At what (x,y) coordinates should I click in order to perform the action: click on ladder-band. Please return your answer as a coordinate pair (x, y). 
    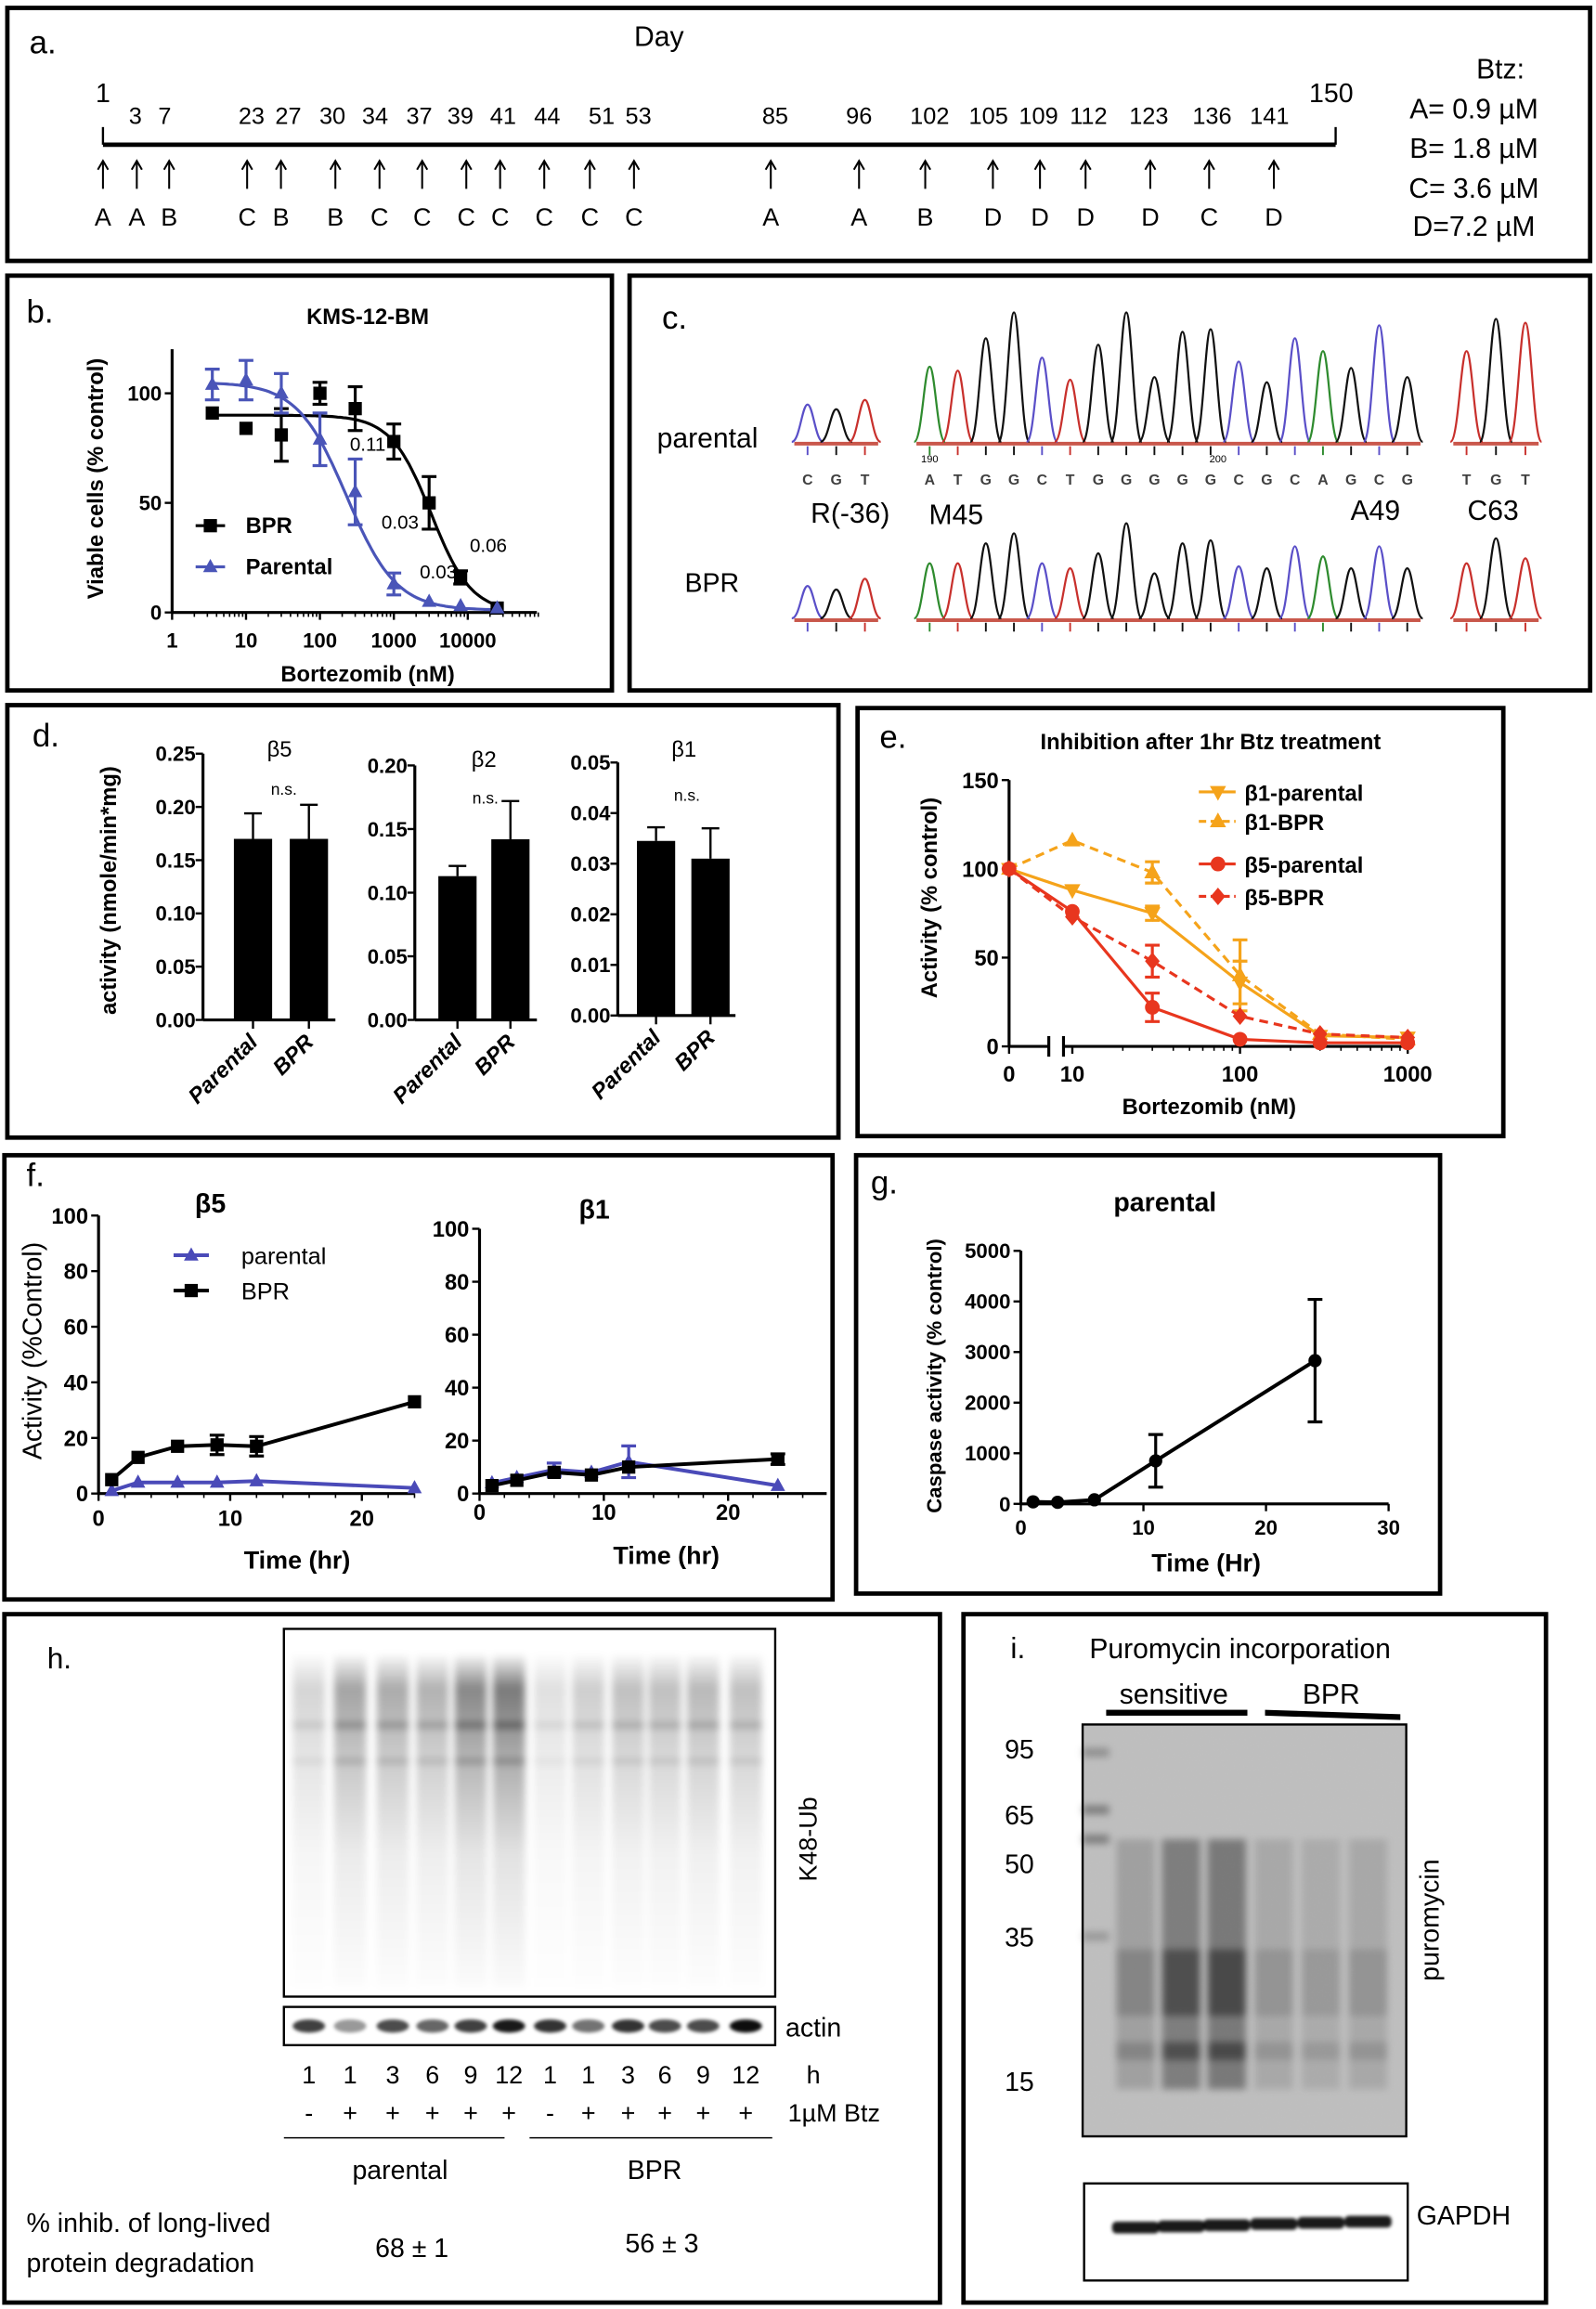
    Looking at the image, I should click on (1096, 1752).